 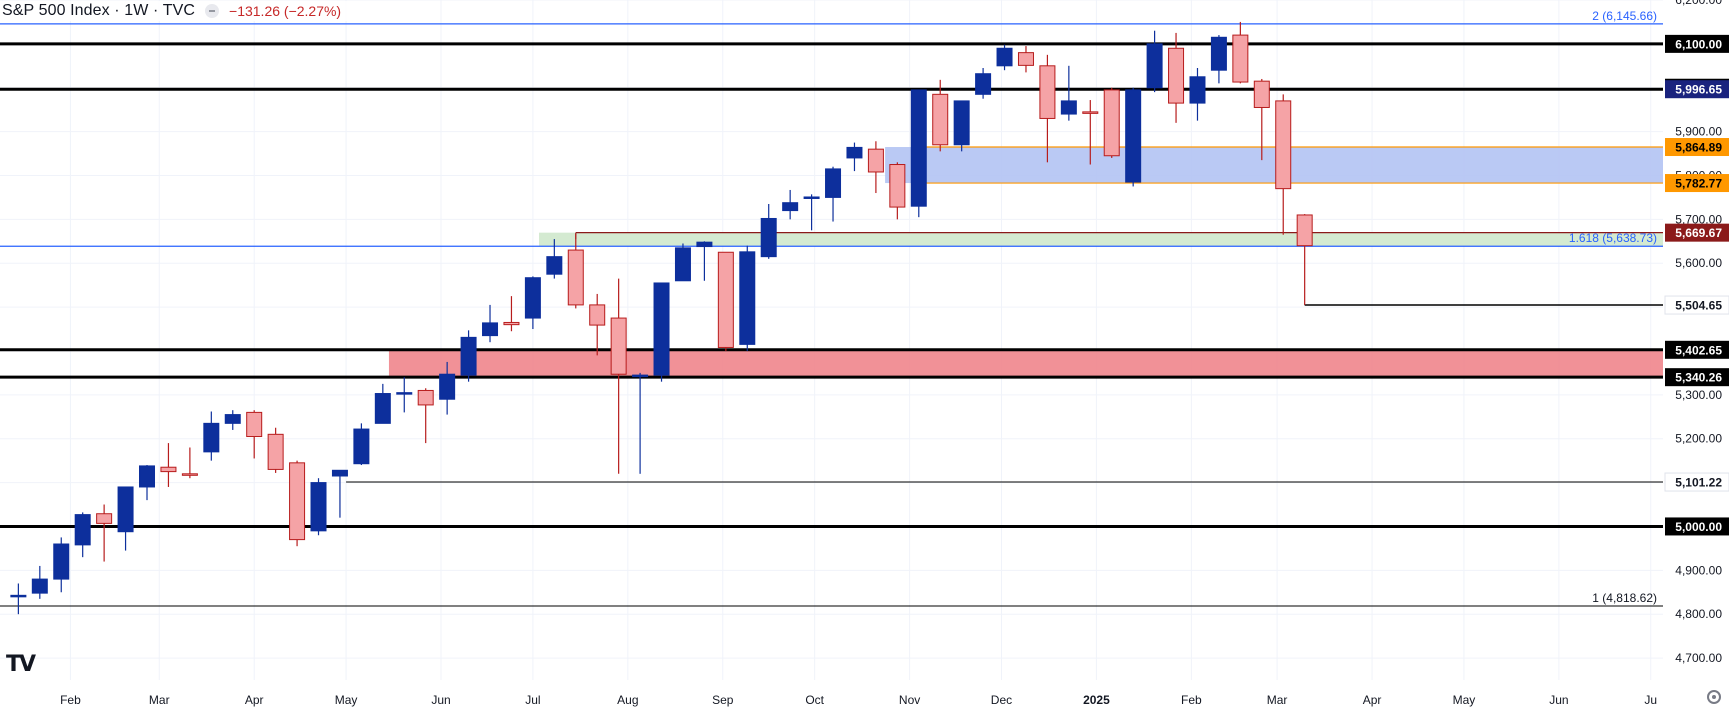 I want to click on fib-label: 2 (6,145.66), so click(x=1624, y=16).